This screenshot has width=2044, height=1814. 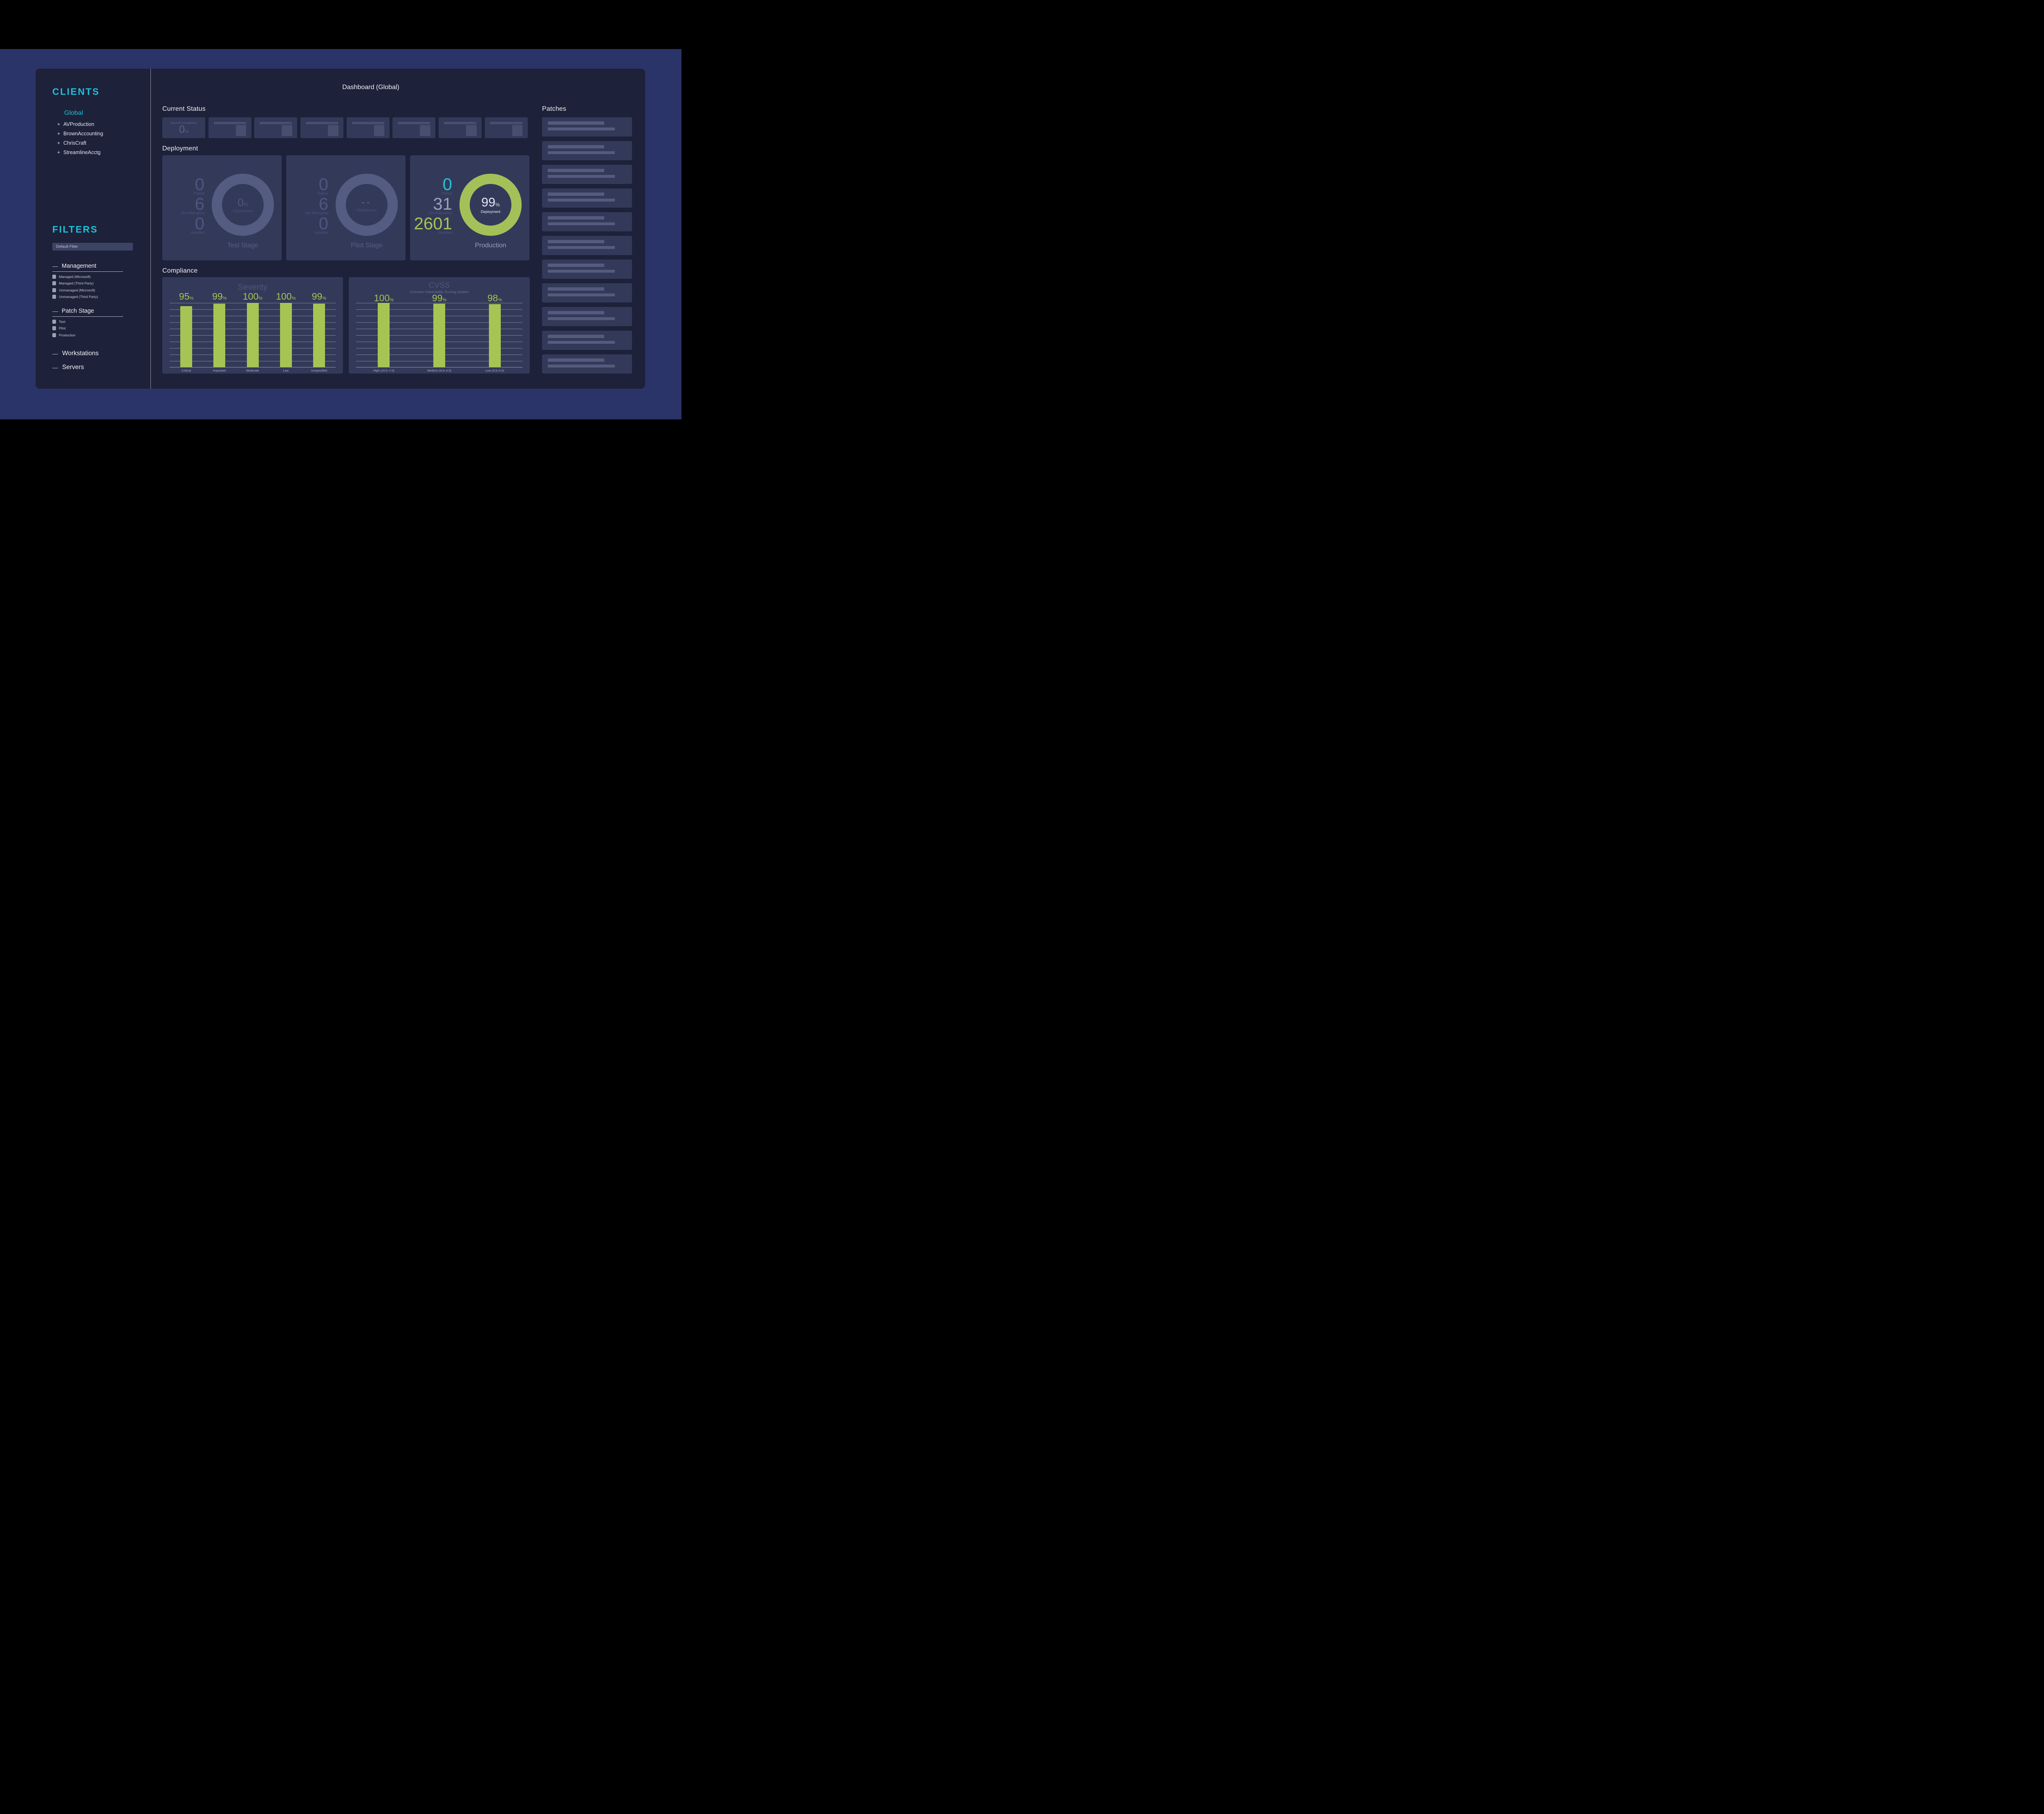 What do you see at coordinates (62, 328) in the screenshot?
I see `checkbox-label: Pilot` at bounding box center [62, 328].